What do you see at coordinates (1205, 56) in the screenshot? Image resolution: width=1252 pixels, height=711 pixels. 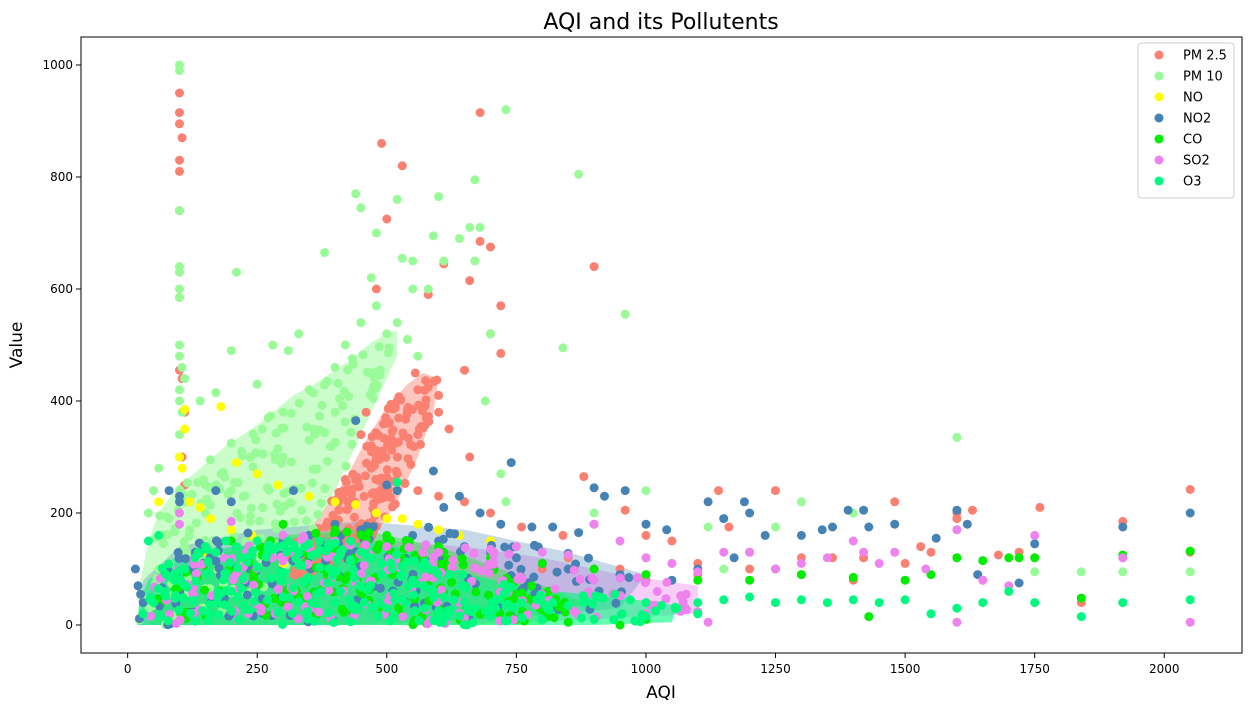 I see `legend-label: PM 2.5` at bounding box center [1205, 56].